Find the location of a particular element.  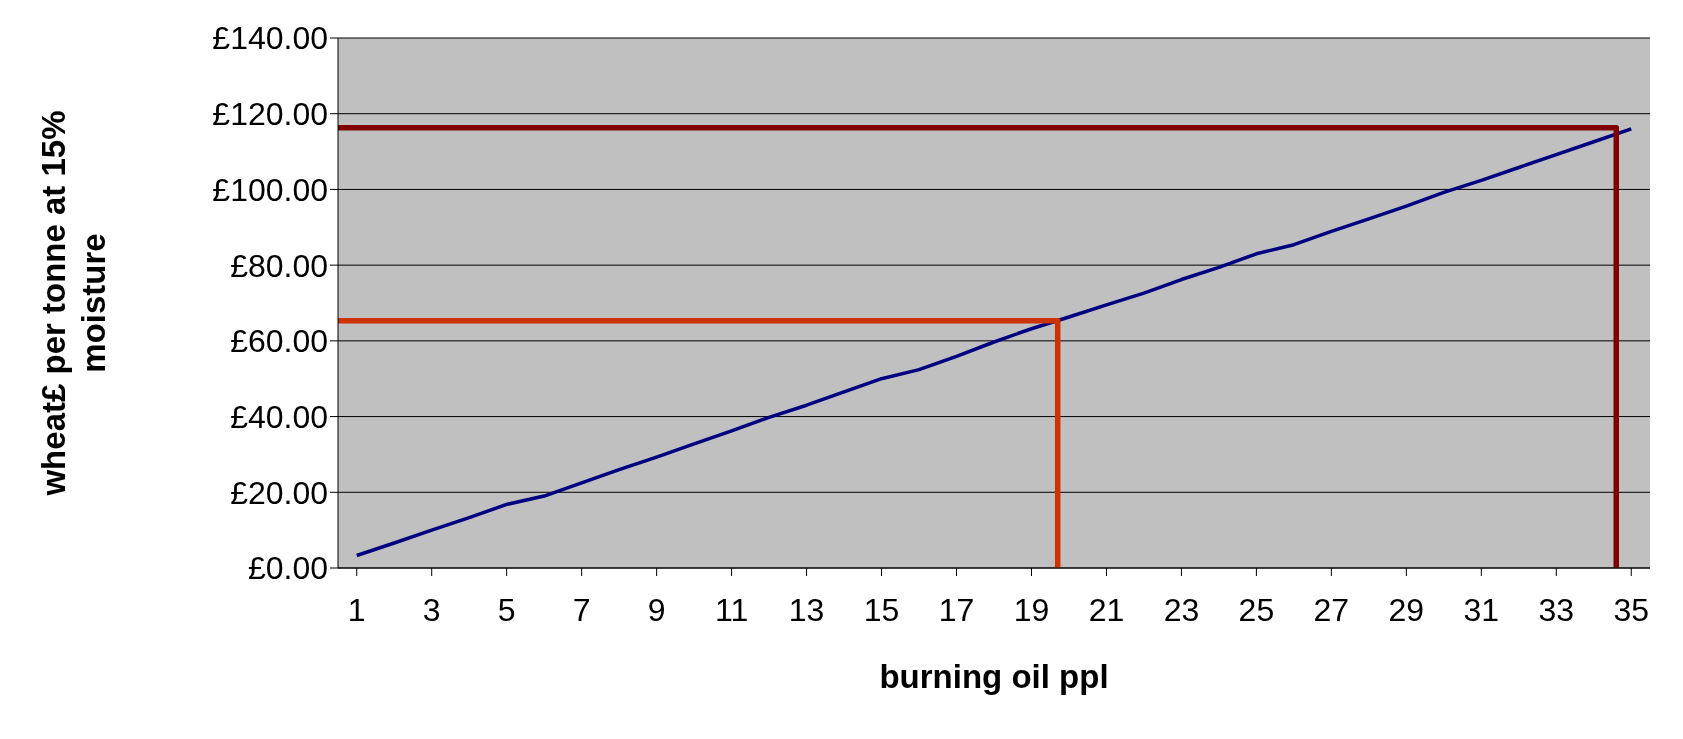

x-tick-label: 31 is located at coordinates (1481, 609).